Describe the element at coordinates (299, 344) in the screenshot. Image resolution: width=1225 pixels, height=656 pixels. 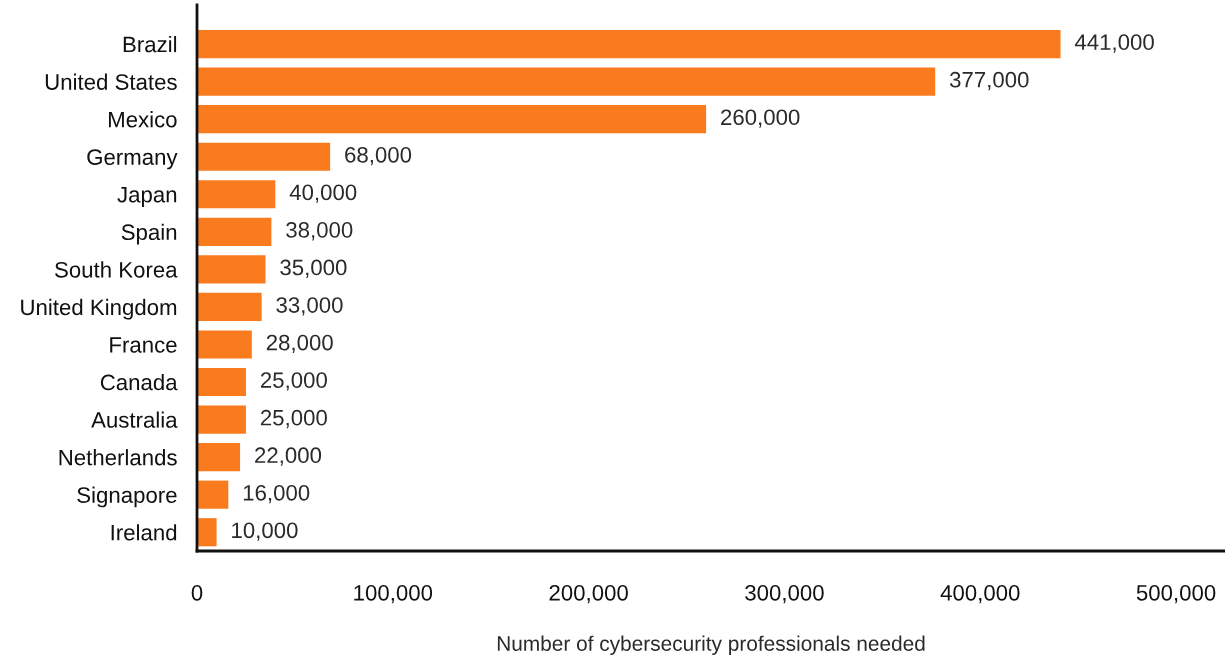
I see `data-label: 28,000` at that location.